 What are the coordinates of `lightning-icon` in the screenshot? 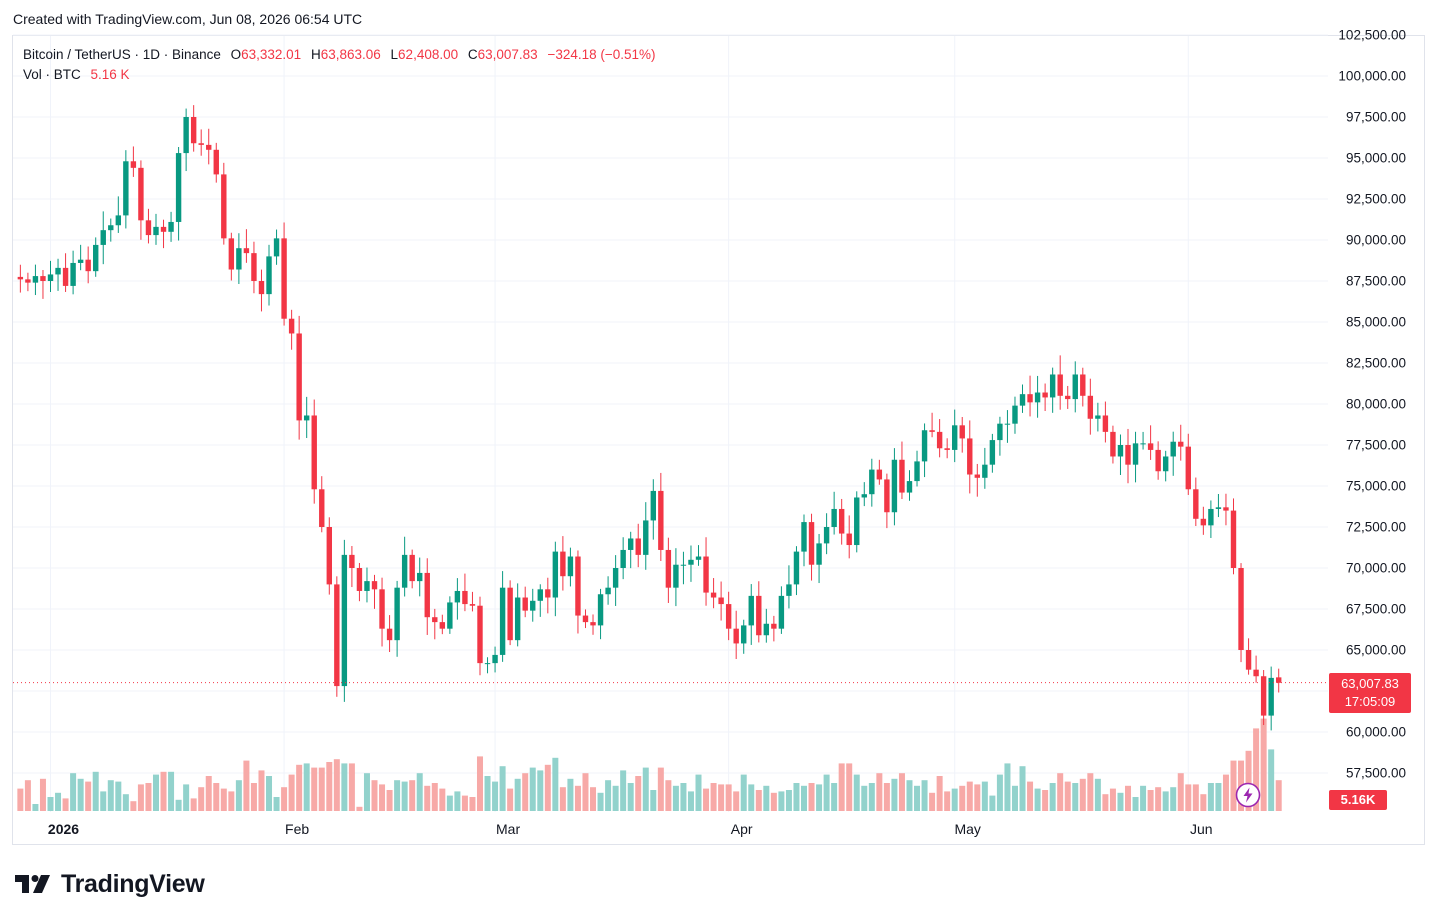 It's located at (1248, 795).